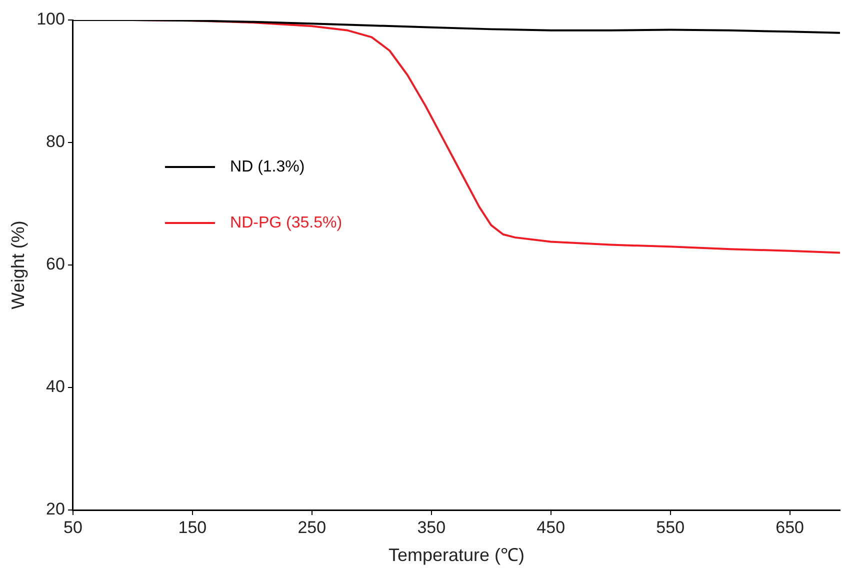 This screenshot has height=577, width=842. Describe the element at coordinates (267, 167) in the screenshot. I see `legend-label: ND (1.3%)` at that location.